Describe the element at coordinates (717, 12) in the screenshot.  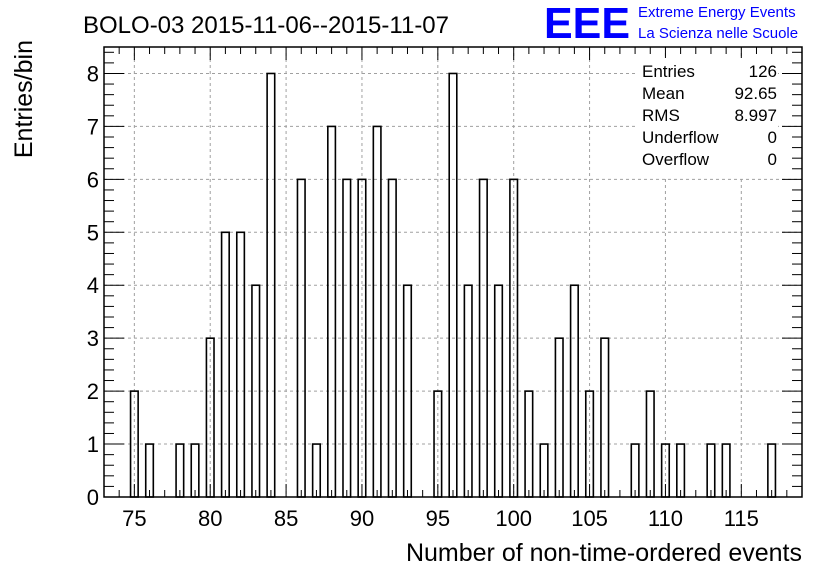
I see `logo-line-1: Extreme Energy Events` at that location.